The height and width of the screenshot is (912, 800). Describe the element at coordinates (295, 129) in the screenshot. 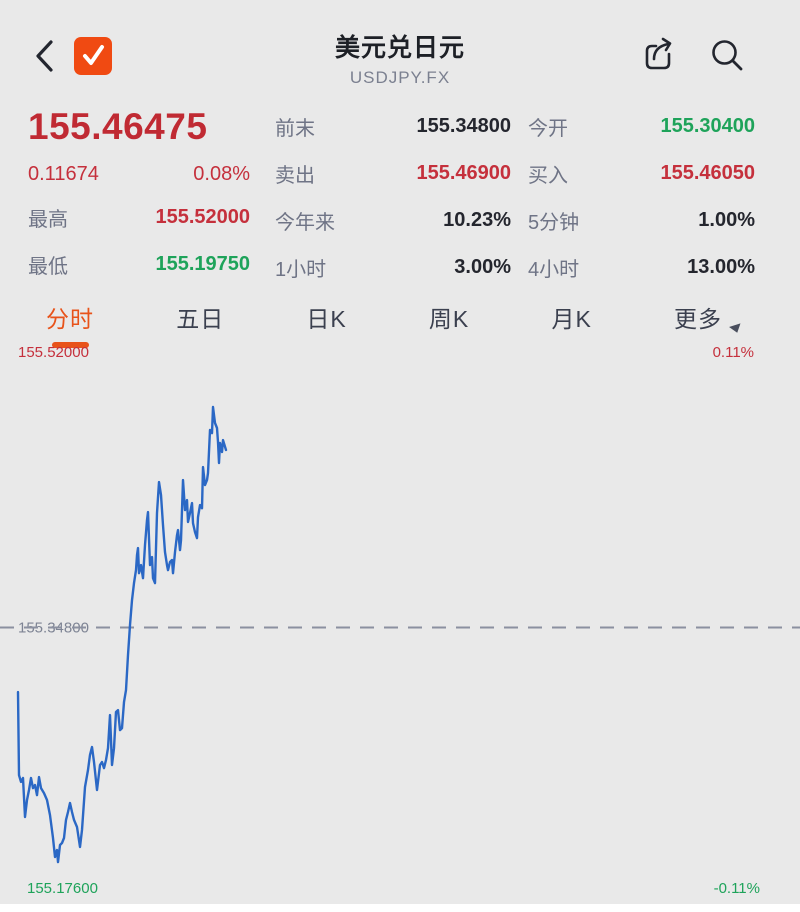

I see `stat-label: 前末` at that location.